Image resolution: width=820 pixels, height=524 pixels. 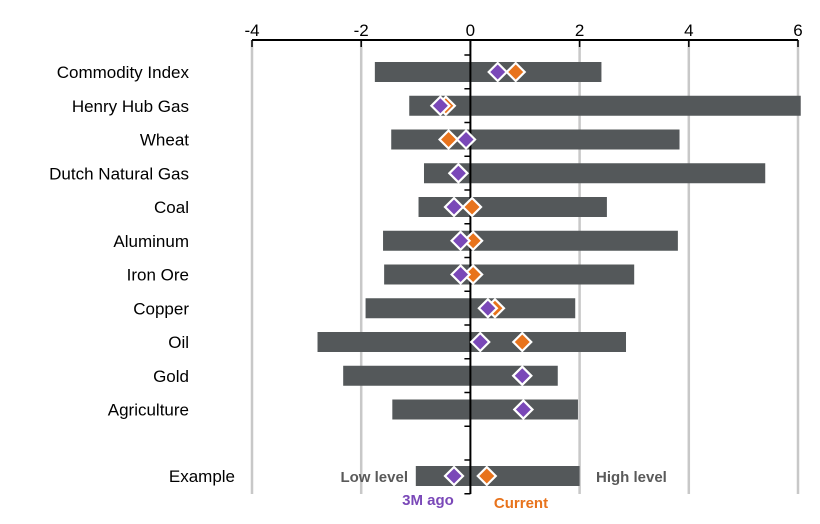 What do you see at coordinates (688, 30) in the screenshot?
I see `x-tick-label: 4` at bounding box center [688, 30].